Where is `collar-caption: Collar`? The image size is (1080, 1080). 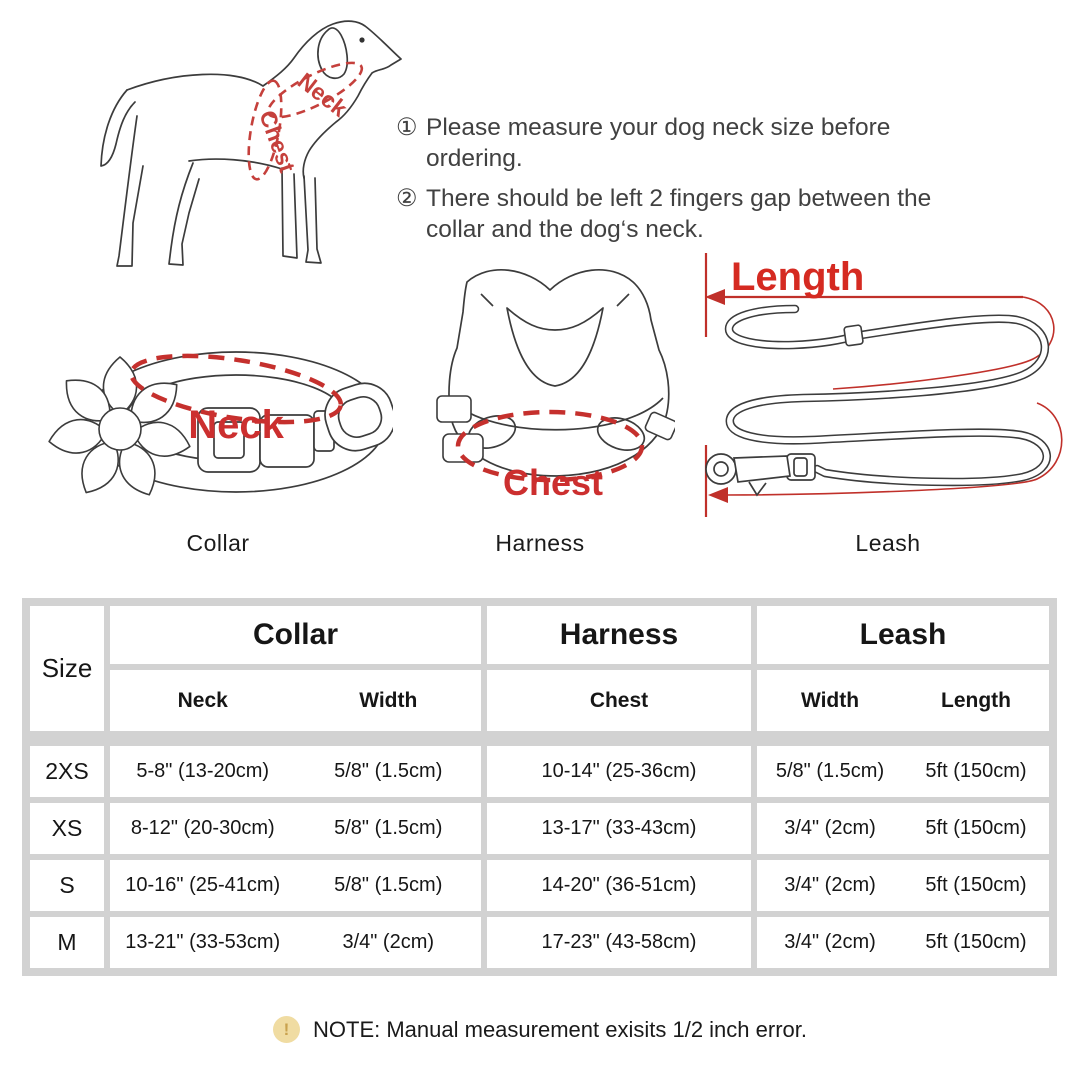 collar-caption: Collar is located at coordinates (218, 543).